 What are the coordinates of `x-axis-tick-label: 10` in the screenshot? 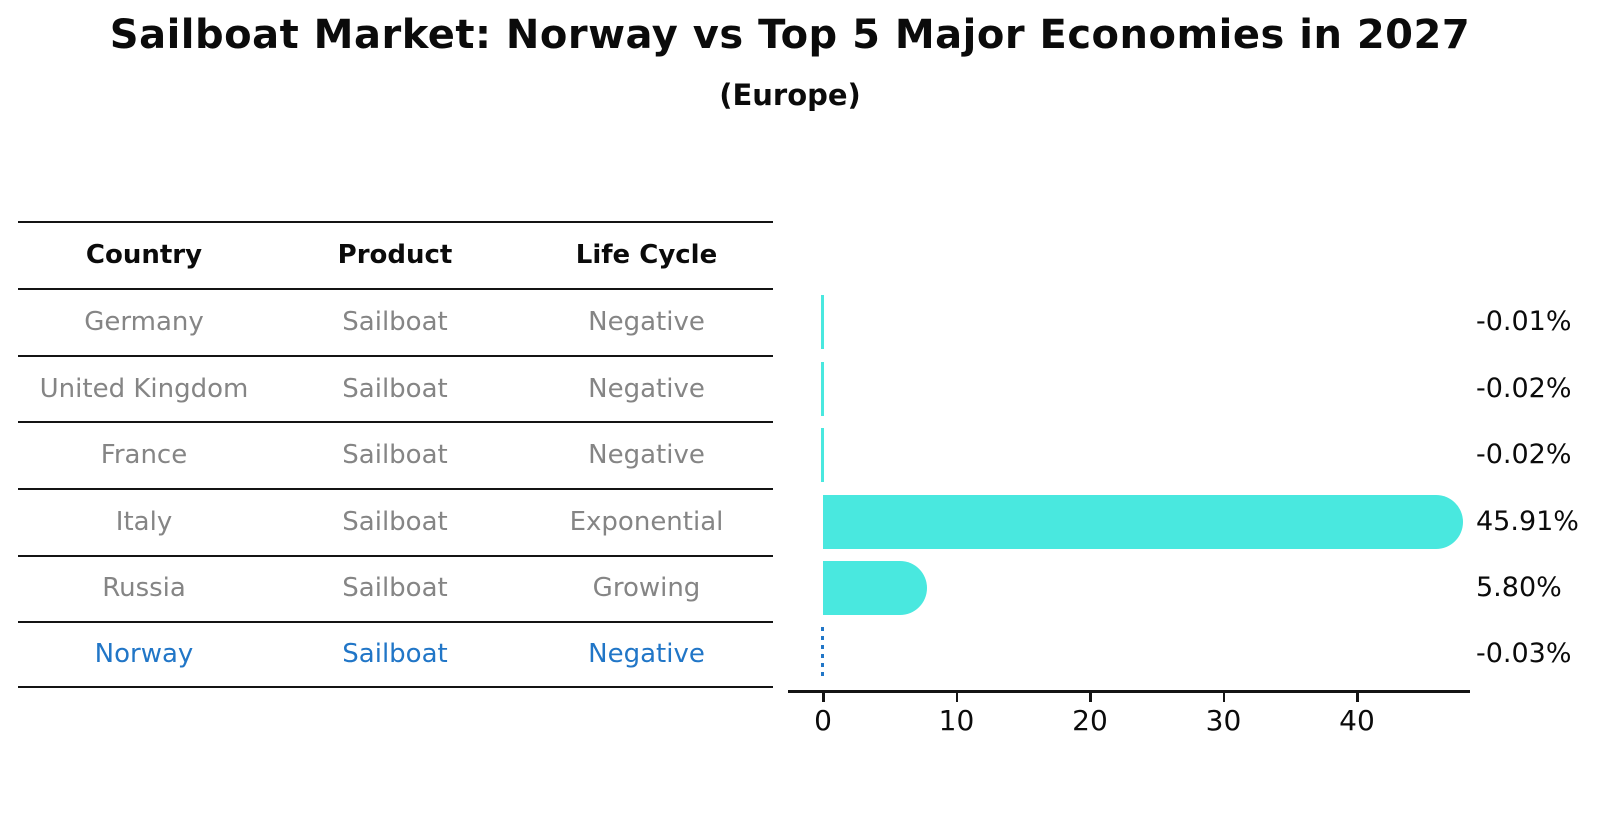 It's located at (956, 720).